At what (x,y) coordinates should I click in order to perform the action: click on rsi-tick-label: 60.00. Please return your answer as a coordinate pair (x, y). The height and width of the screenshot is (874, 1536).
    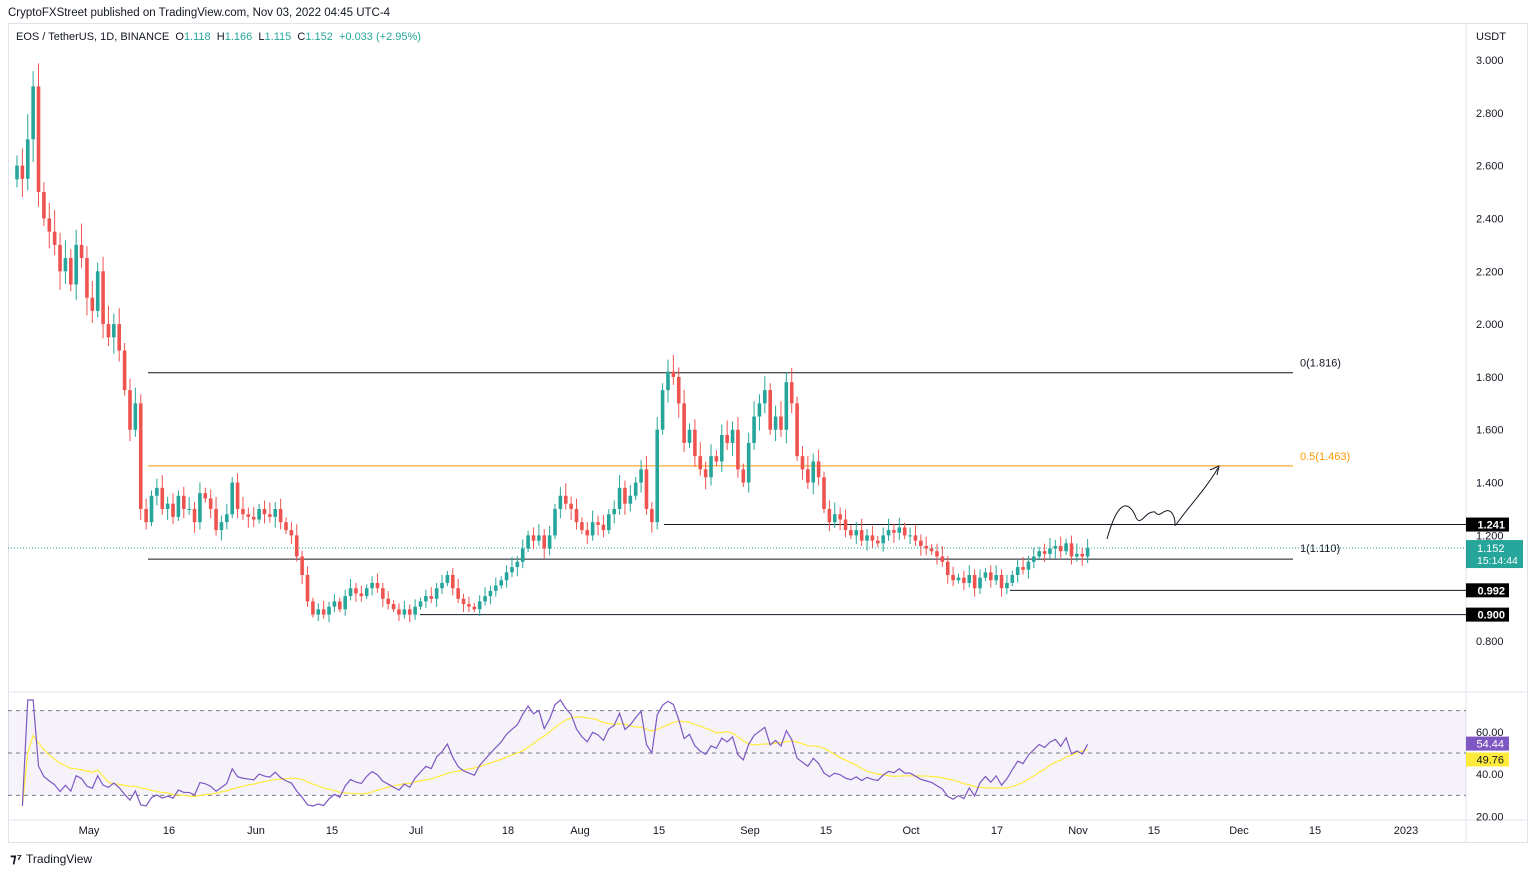
    Looking at the image, I should click on (1490, 733).